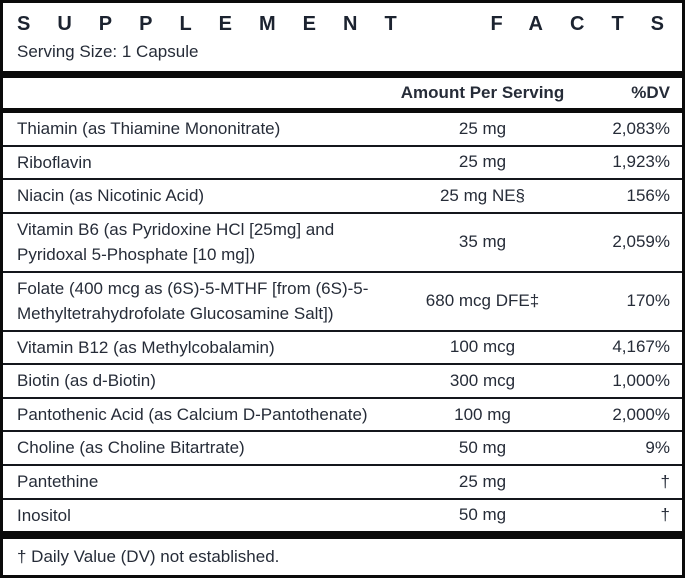 The image size is (685, 578). What do you see at coordinates (342, 161) in the screenshot?
I see `table-row-riboflavin: Riboflavin 25 mg 1,923%` at bounding box center [342, 161].